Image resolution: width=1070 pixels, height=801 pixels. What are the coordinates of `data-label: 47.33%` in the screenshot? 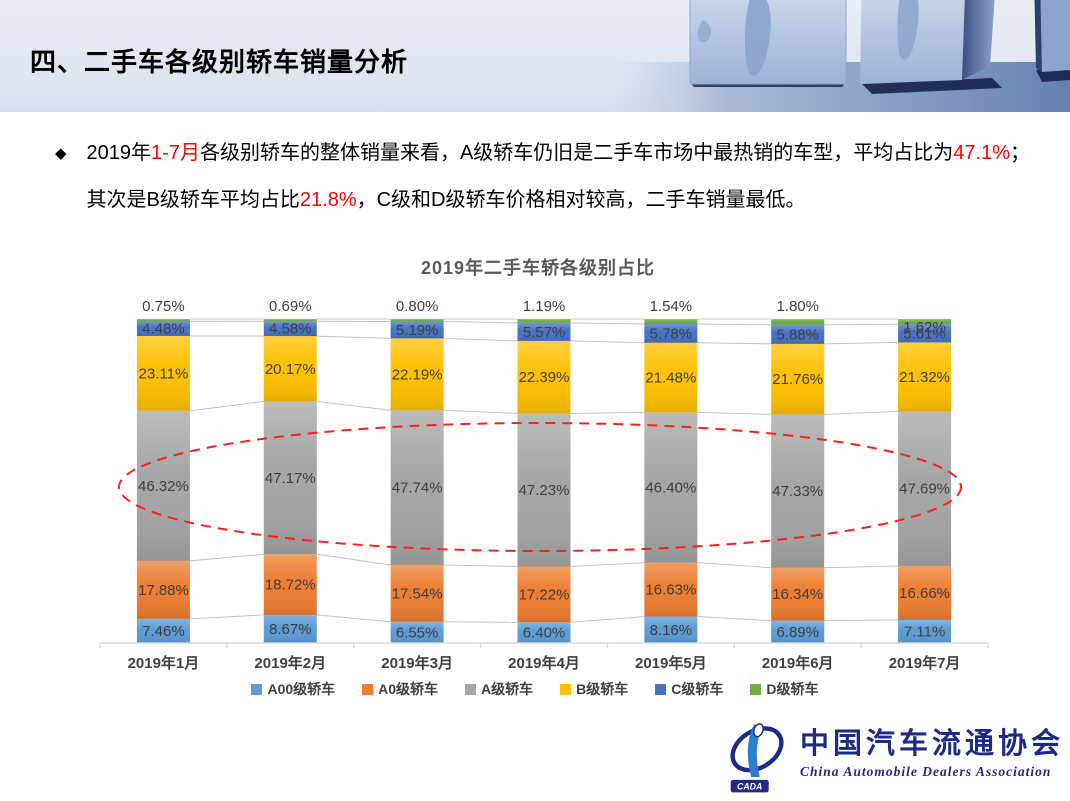 It's located at (797, 491).